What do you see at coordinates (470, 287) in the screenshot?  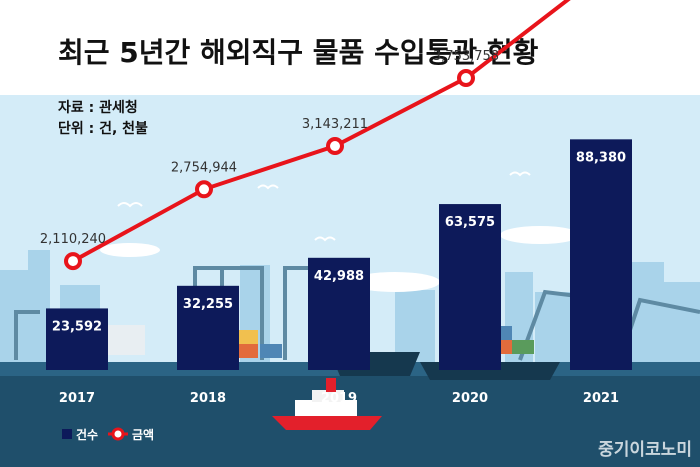 I see `bar-2020` at bounding box center [470, 287].